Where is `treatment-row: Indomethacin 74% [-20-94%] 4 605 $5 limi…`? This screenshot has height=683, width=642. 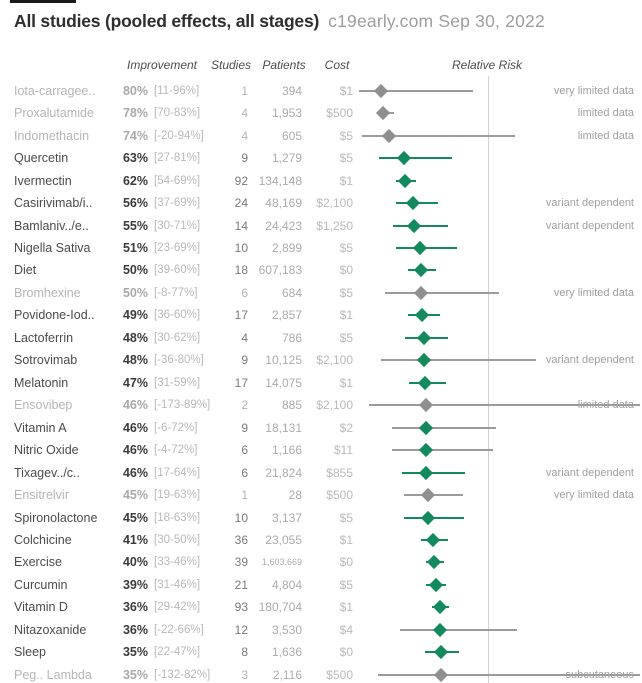
treatment-row: Indomethacin 74% [-20-94%] 4 605 $5 limi… is located at coordinates (321, 136).